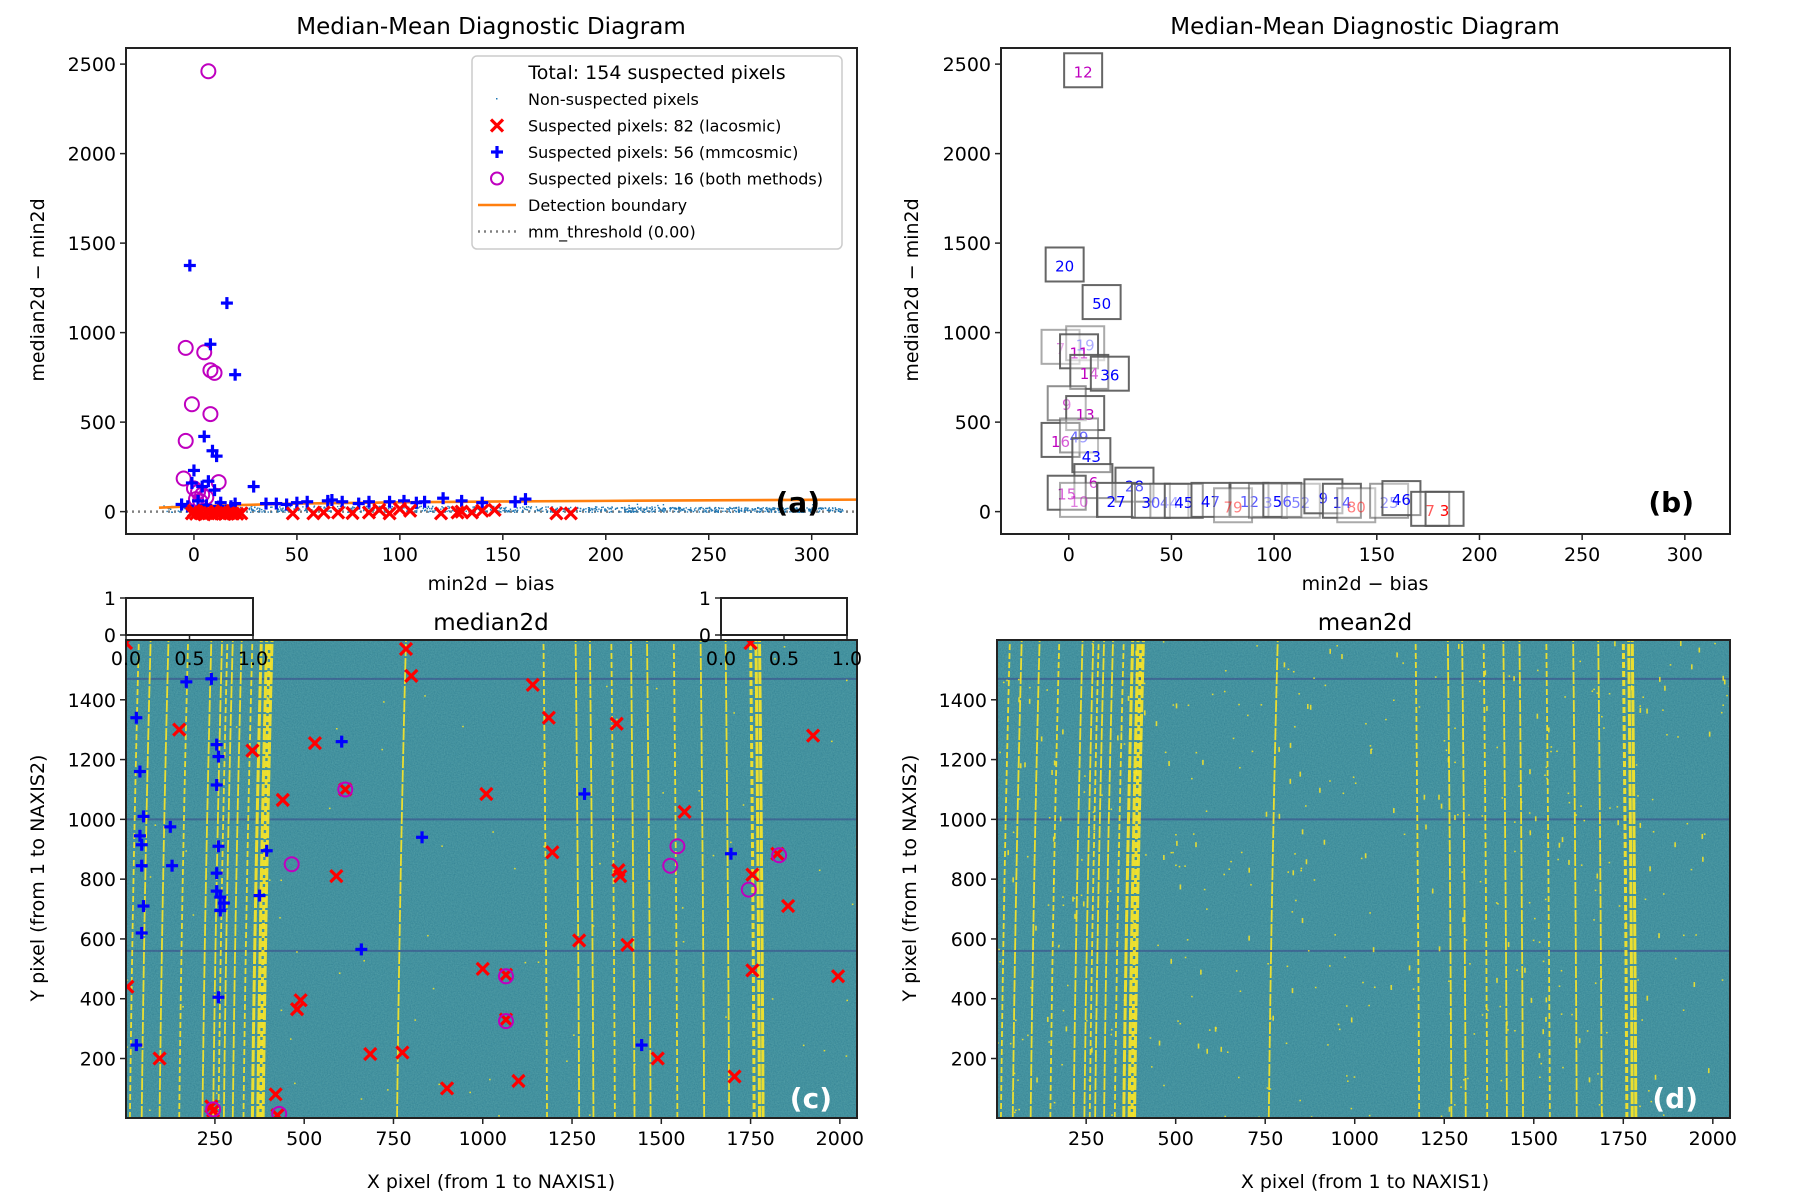  Describe the element at coordinates (1364, 27) in the screenshot. I see `panel-b-title: Median-Mean Diagnostic Diagram` at that location.